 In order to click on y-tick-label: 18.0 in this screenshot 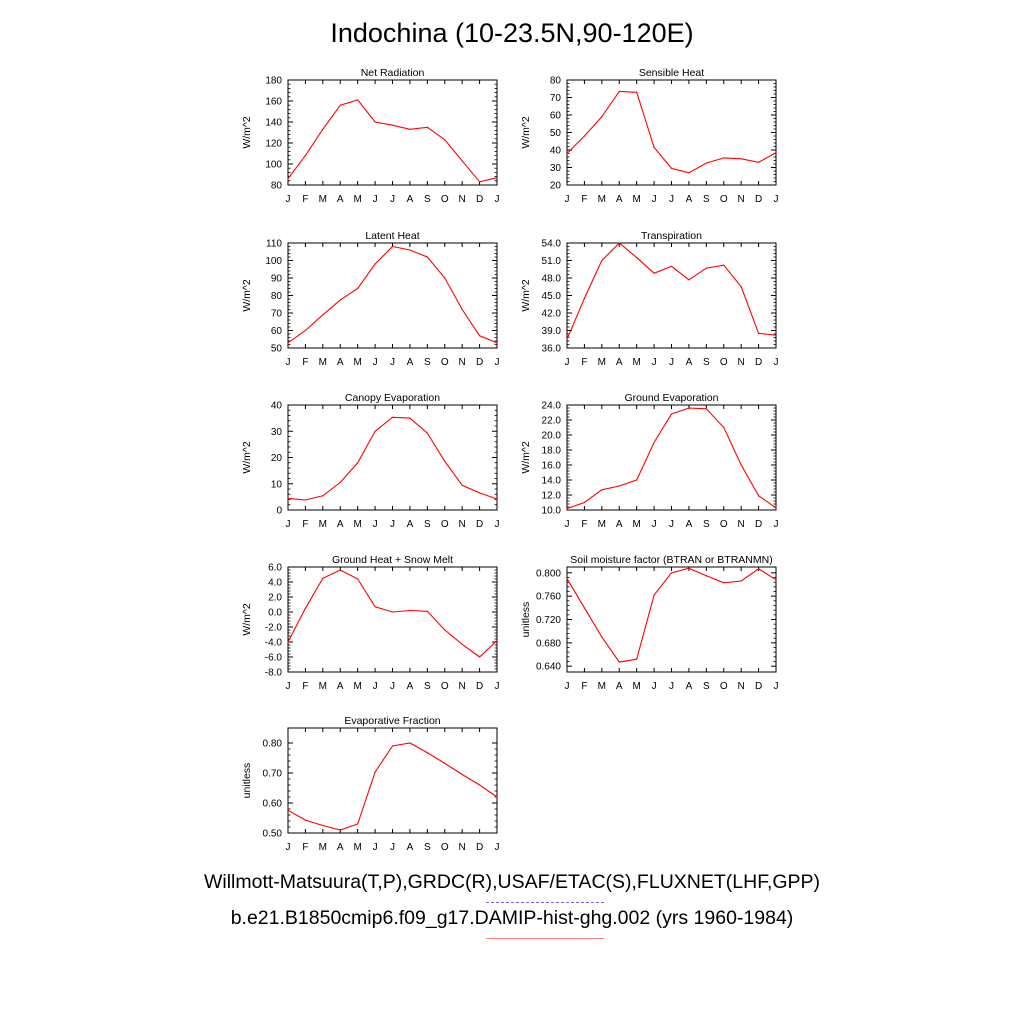, I will do `click(552, 451)`.